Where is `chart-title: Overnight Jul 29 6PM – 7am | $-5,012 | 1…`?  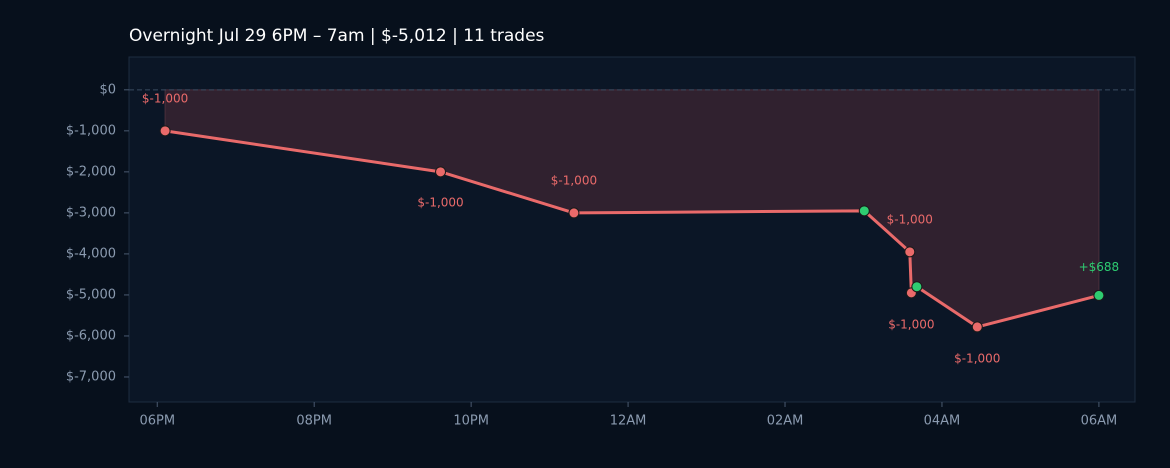 chart-title: Overnight Jul 29 6PM – 7am | $-5,012 | 1… is located at coordinates (337, 36).